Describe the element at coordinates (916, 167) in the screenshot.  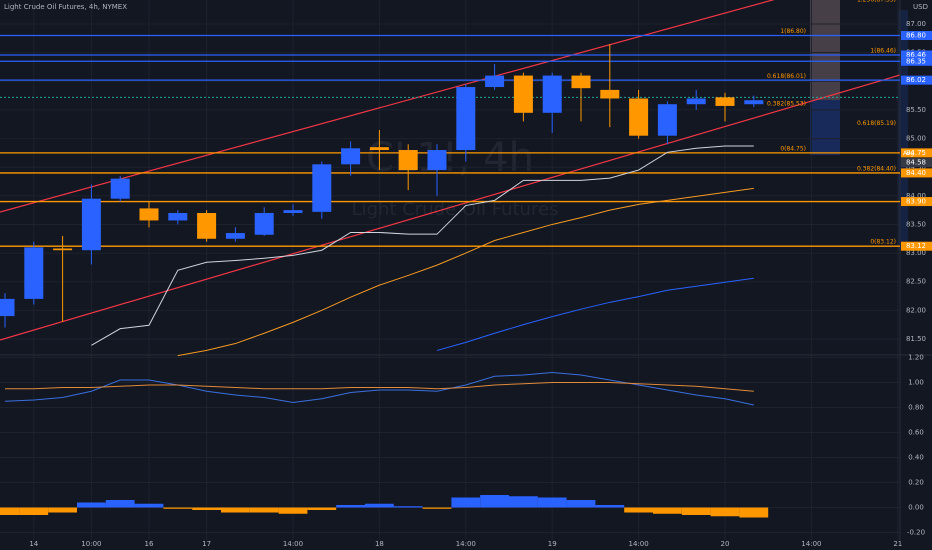
I see `y-tick-label: 84.50` at that location.